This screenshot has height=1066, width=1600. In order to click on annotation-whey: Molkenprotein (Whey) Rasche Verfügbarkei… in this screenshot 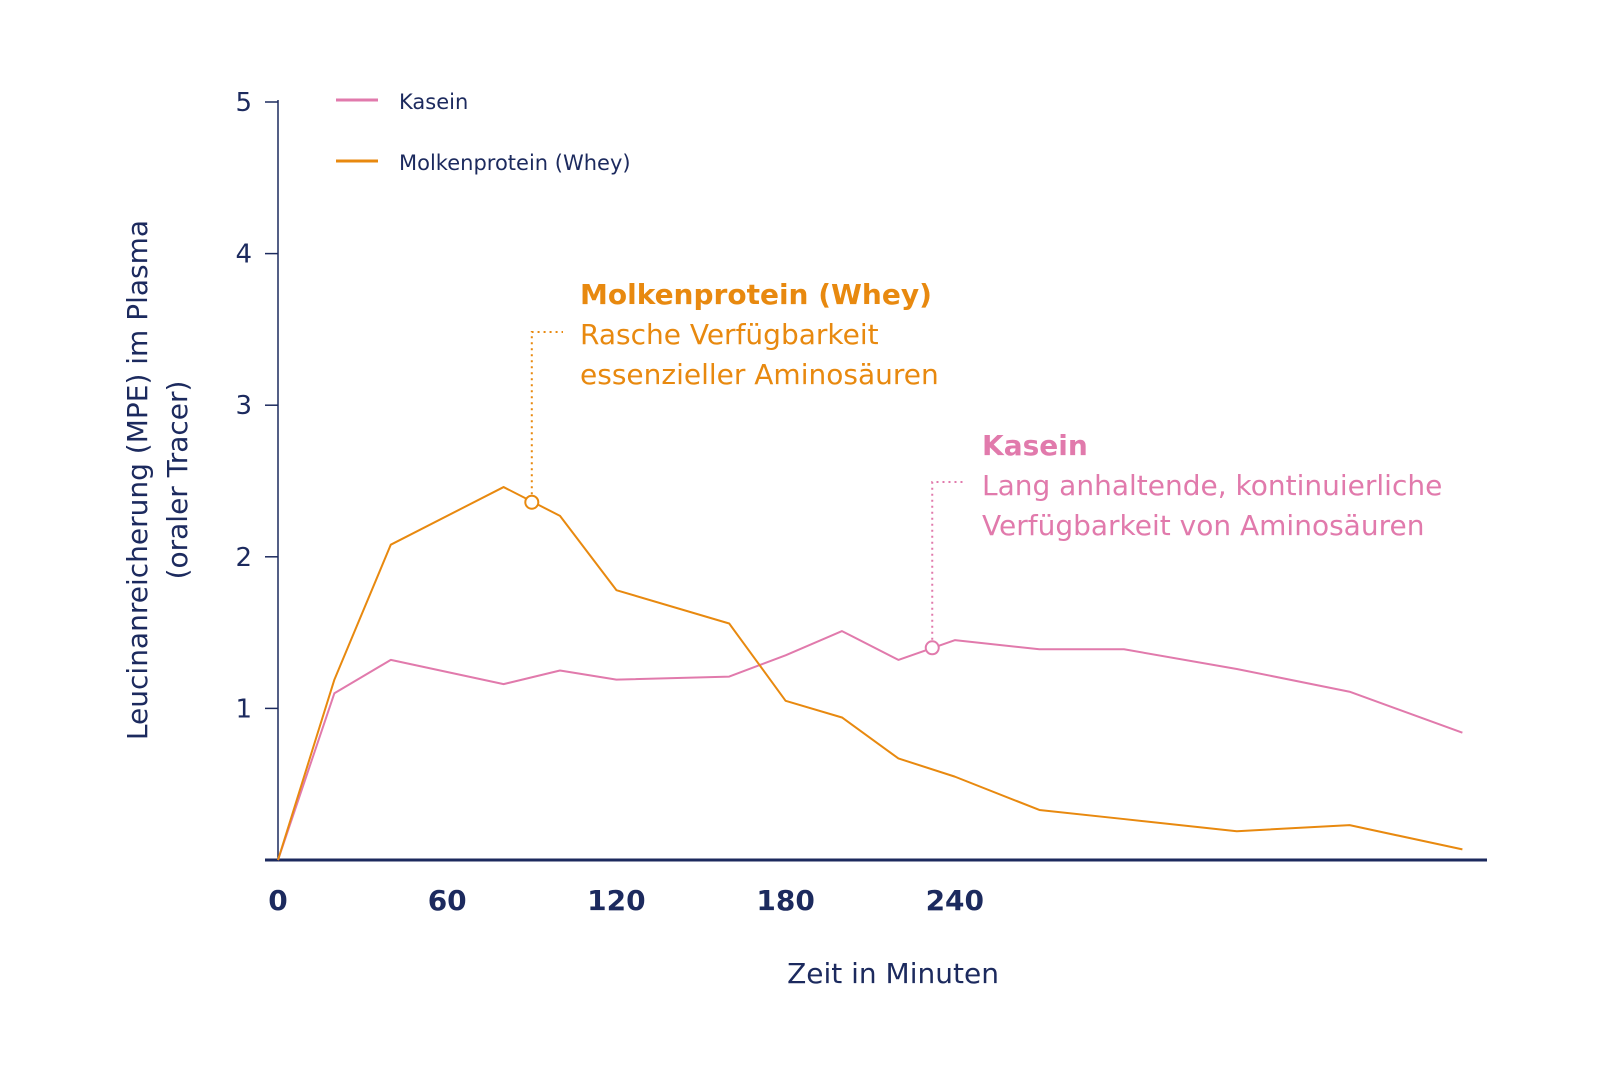, I will do `click(731, 394)`.